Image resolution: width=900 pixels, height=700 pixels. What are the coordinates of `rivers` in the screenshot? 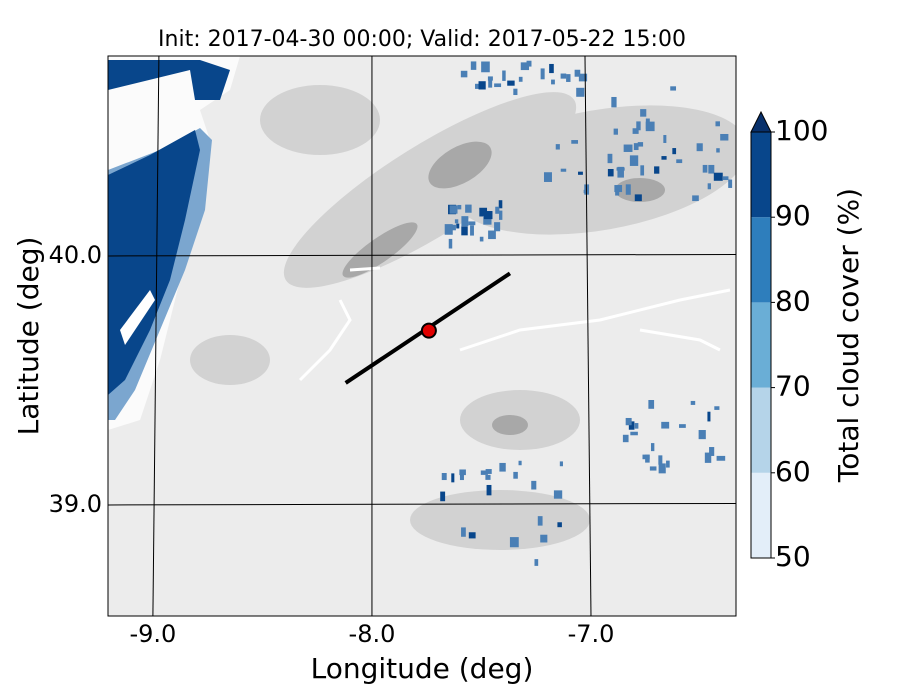 It's located at (514, 324).